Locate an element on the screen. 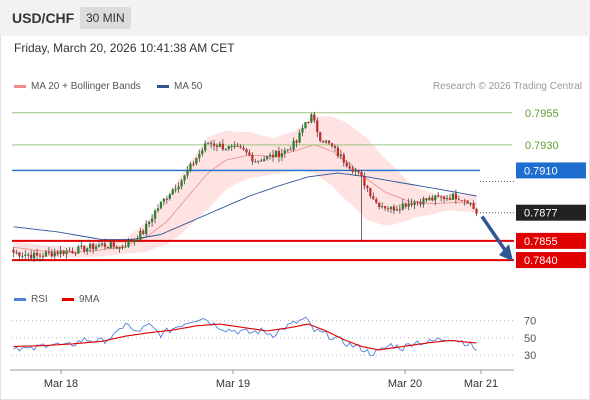 The height and width of the screenshot is (400, 590). rsi-legend-label: RSI is located at coordinates (39, 299).